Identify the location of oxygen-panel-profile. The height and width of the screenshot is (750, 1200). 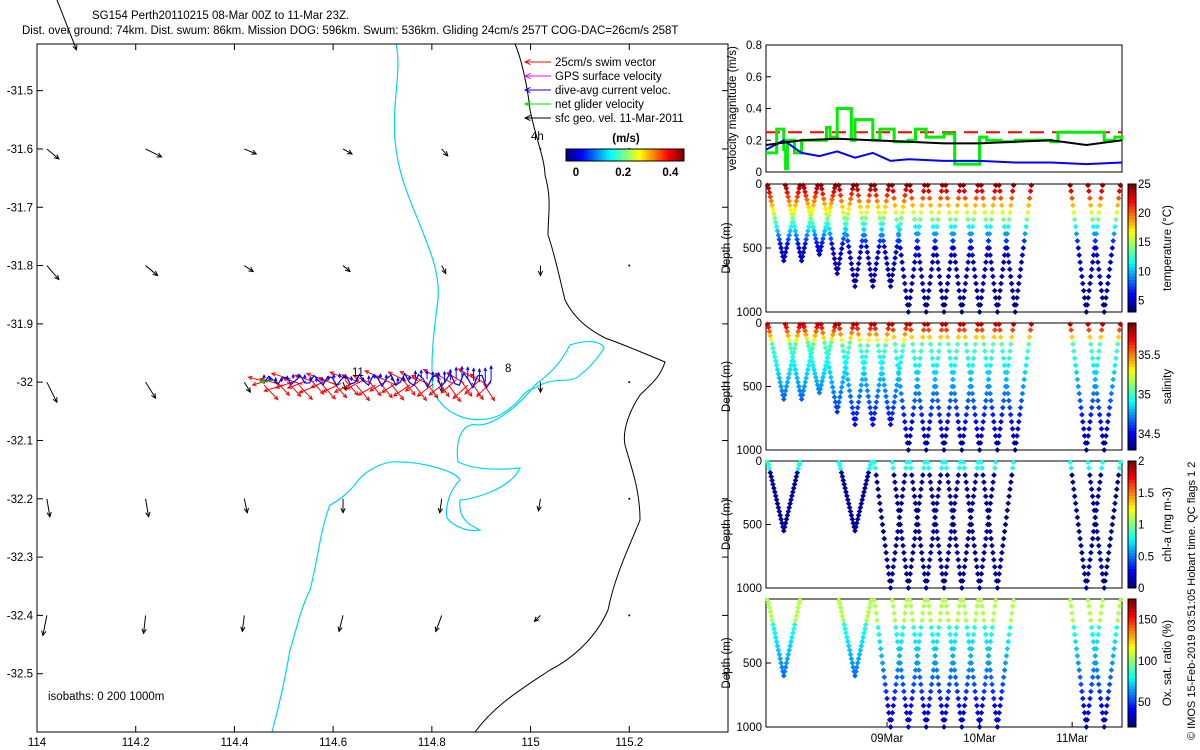
(979, 663).